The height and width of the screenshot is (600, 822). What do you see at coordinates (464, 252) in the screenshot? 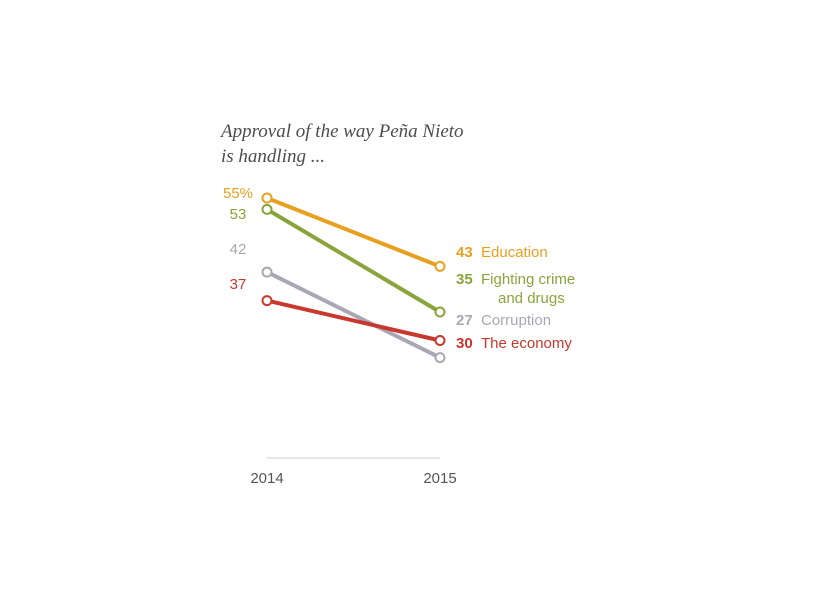
I see `end-value-label-education: 43` at bounding box center [464, 252].